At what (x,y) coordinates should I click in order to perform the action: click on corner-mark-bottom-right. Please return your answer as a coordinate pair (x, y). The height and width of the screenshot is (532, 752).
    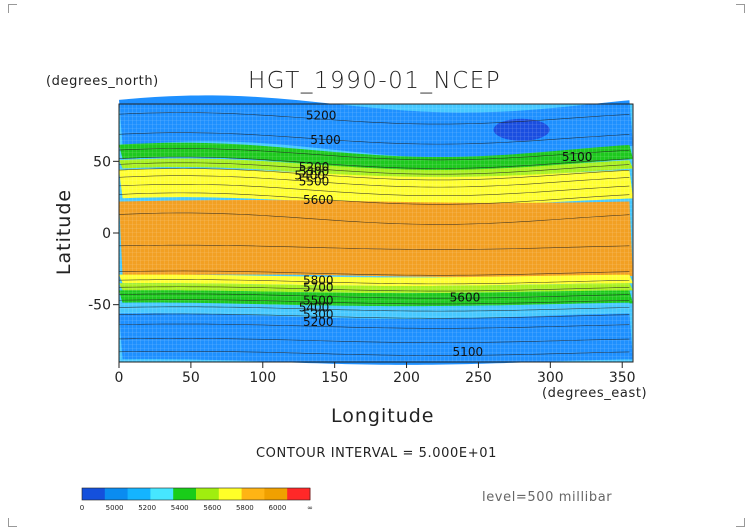
    Looking at the image, I should click on (740, 522).